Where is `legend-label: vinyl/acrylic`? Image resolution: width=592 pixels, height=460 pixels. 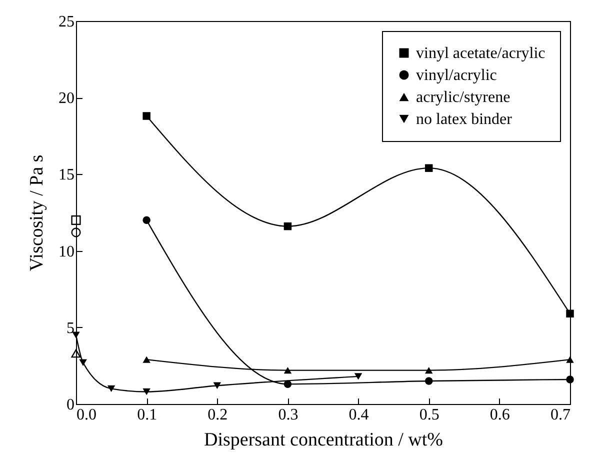 legend-label: vinyl/acrylic is located at coordinates (456, 75).